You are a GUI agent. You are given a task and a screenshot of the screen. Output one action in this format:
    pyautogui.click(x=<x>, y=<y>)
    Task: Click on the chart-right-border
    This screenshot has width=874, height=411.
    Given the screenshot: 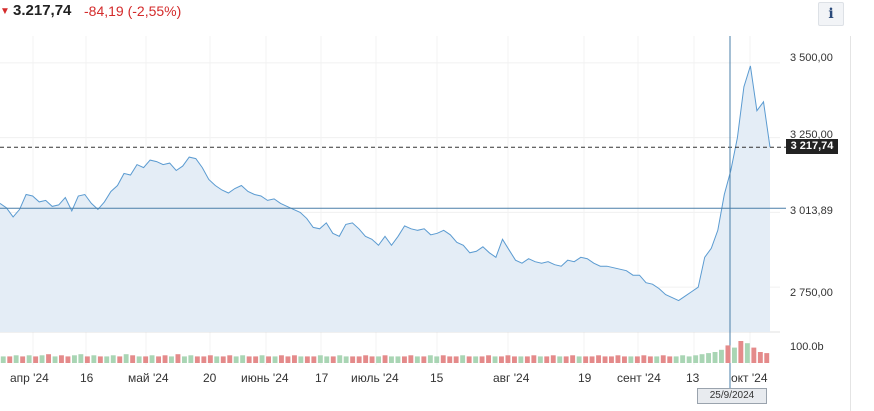 What is the action you would take?
    pyautogui.click(x=850, y=223)
    